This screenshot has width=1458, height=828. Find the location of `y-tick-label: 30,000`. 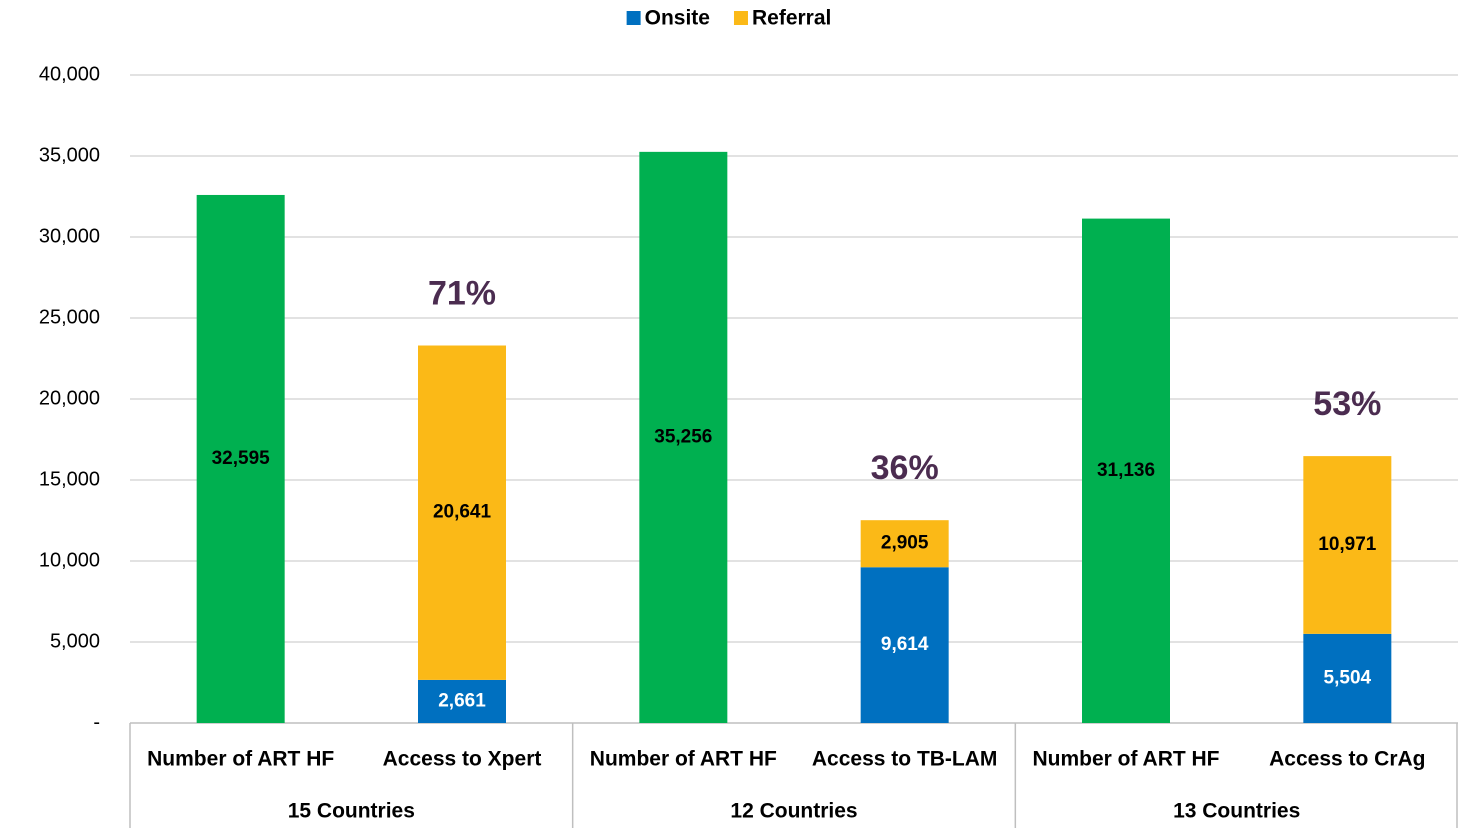

y-tick-label: 30,000 is located at coordinates (69, 236).